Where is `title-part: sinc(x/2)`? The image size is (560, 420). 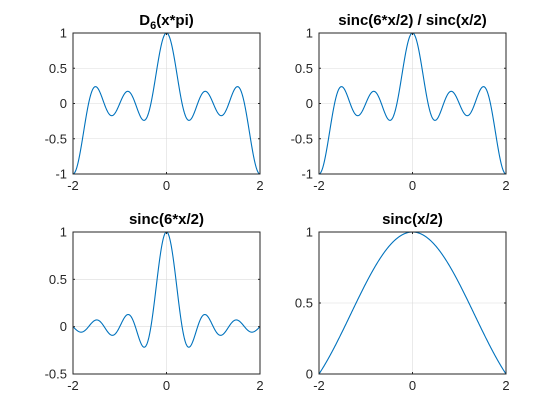 title-part: sinc(x/2) is located at coordinates (412, 219).